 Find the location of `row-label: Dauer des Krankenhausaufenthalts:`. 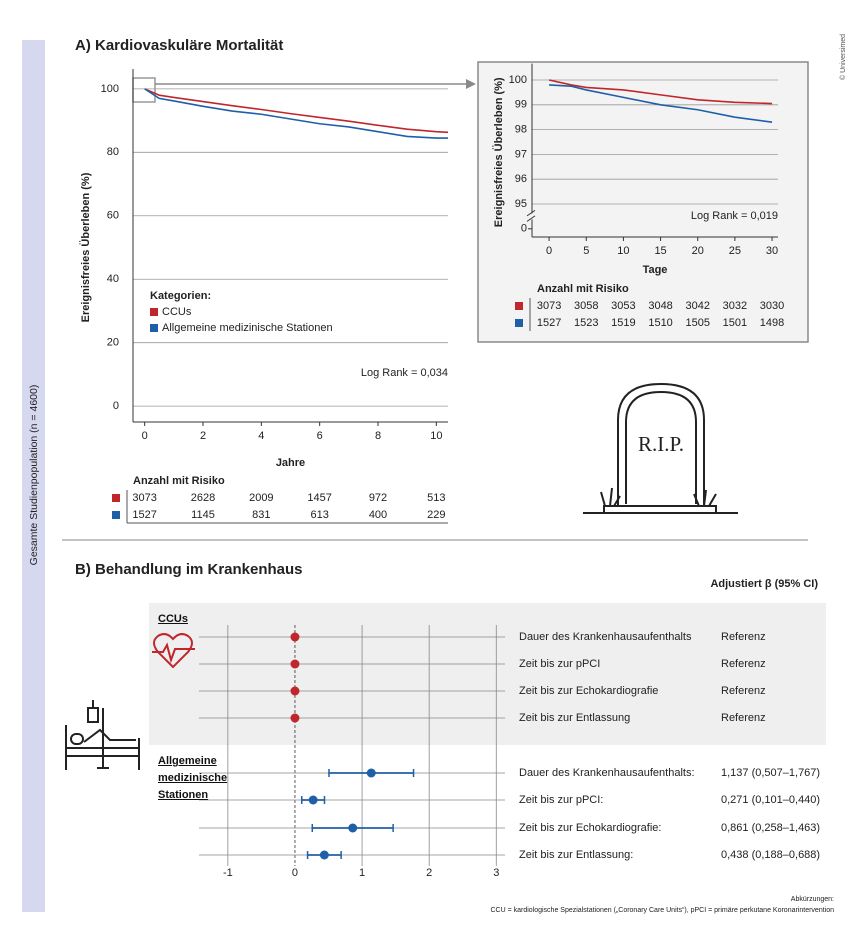

row-label: Dauer des Krankenhausaufenthalts: is located at coordinates (607, 773).